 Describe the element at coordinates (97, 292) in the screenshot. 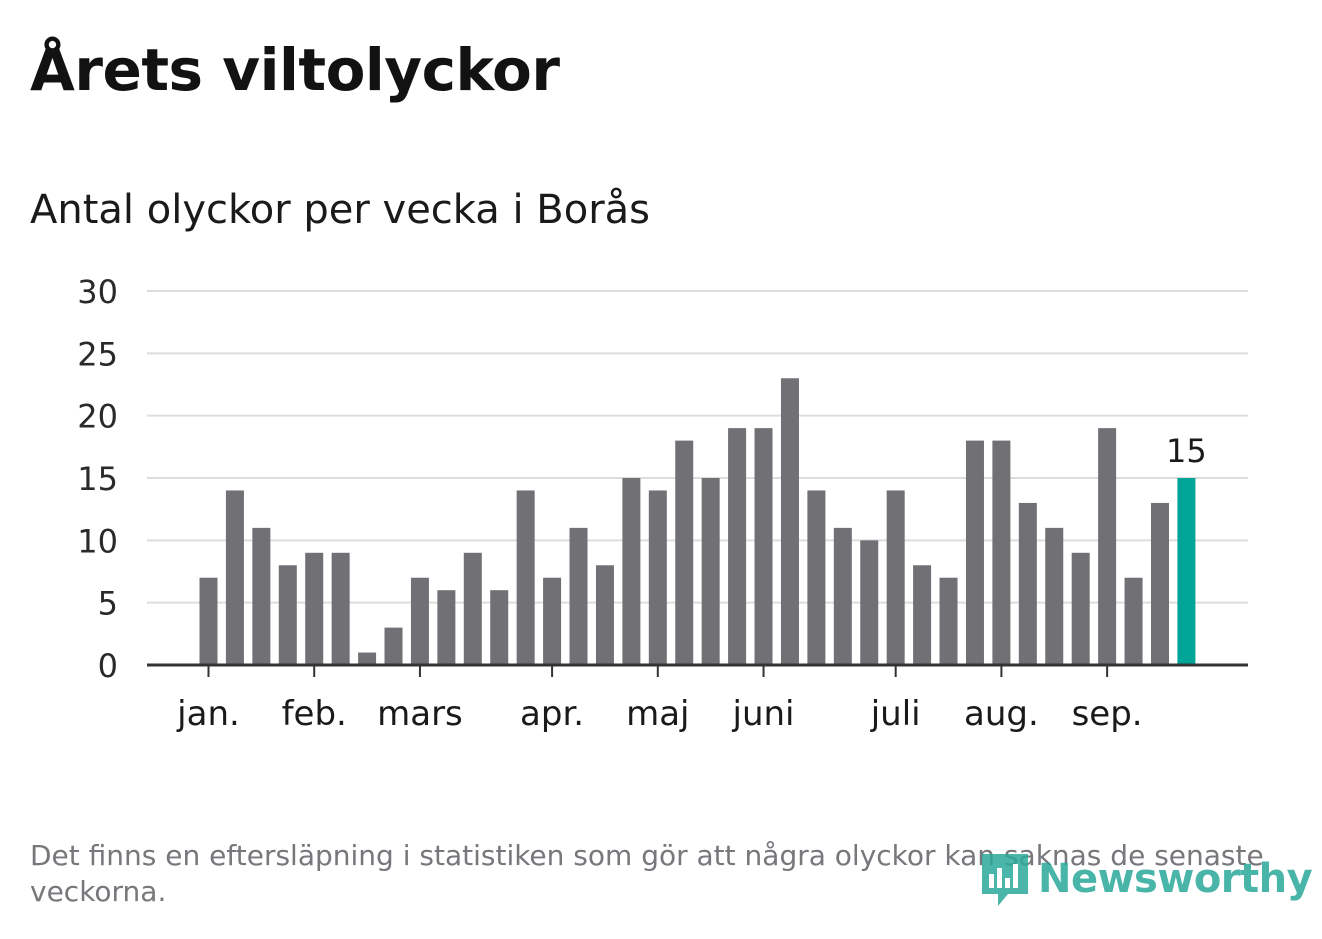

I see `y-tick-label: 30` at that location.